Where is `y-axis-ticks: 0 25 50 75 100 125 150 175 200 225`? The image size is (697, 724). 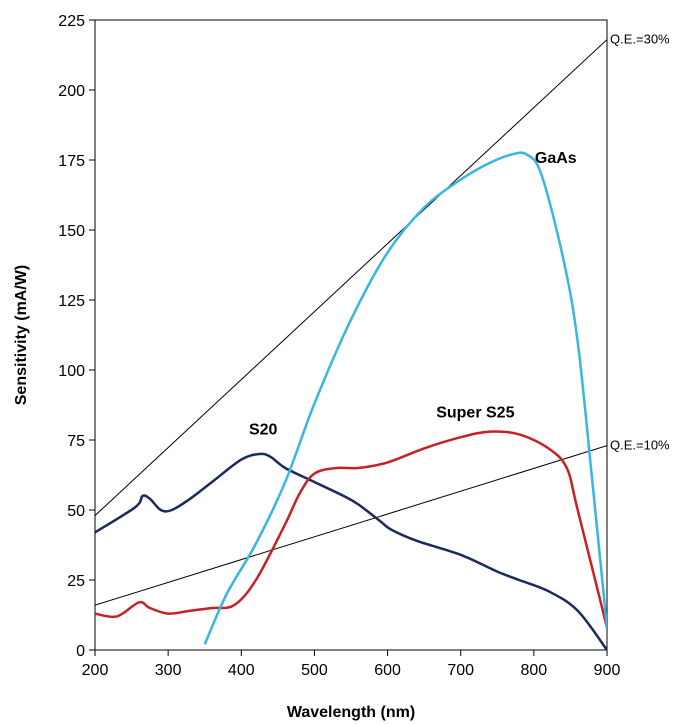
y-axis-ticks: 0 25 50 75 100 125 150 175 200 225 is located at coordinates (76, 336).